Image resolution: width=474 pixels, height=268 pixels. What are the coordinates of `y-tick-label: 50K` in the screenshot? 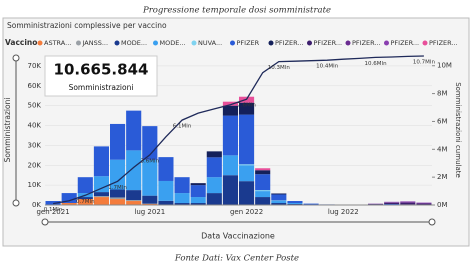 It's located at (35, 106).